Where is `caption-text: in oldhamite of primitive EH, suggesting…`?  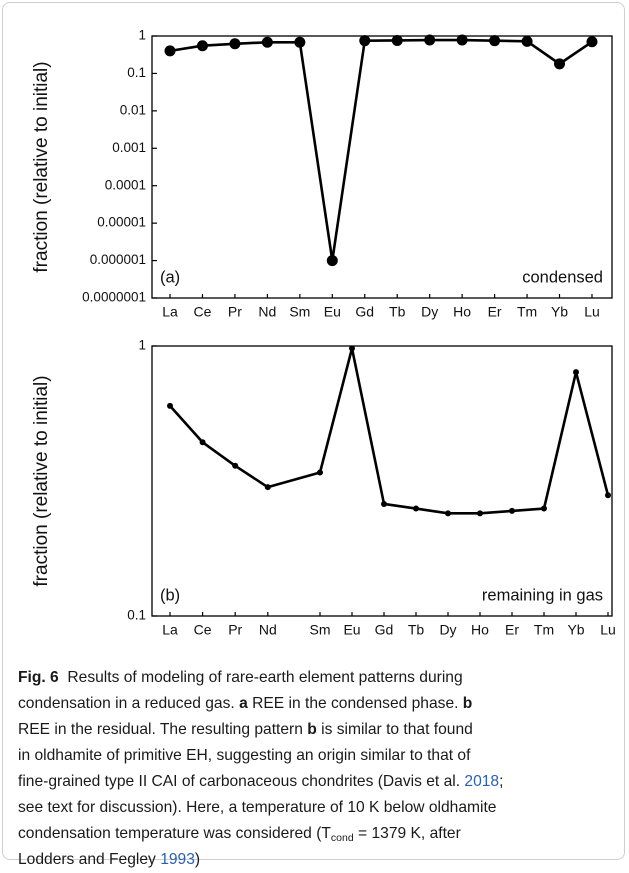
caption-text: in oldhamite of primitive EH, suggesting… is located at coordinates (244, 755).